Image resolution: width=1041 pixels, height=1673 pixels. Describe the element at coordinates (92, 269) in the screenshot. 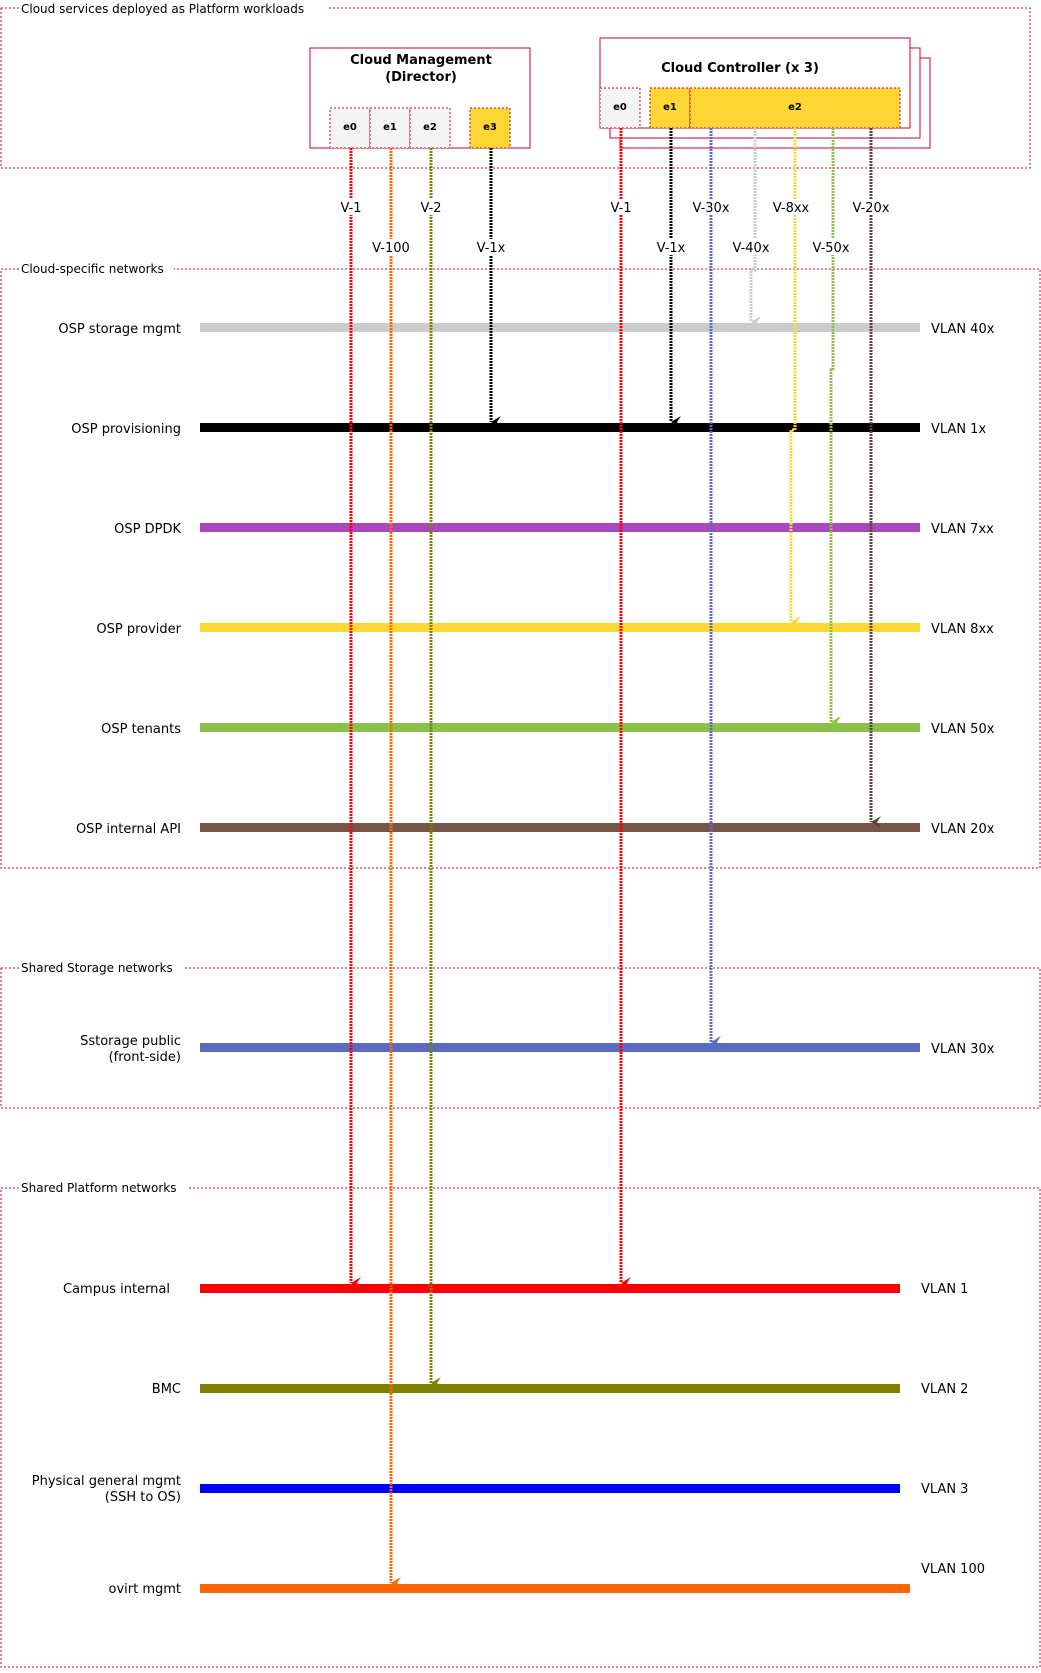

I see `group-title-cloud-specific: Cloud-specific networks` at that location.